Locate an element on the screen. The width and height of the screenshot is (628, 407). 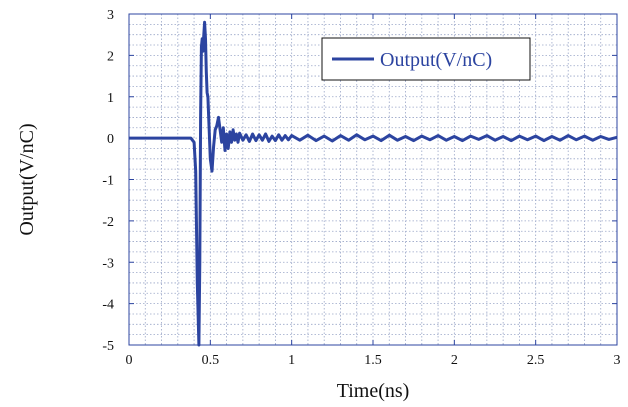
x-tick-label: 2 is located at coordinates (454, 360).